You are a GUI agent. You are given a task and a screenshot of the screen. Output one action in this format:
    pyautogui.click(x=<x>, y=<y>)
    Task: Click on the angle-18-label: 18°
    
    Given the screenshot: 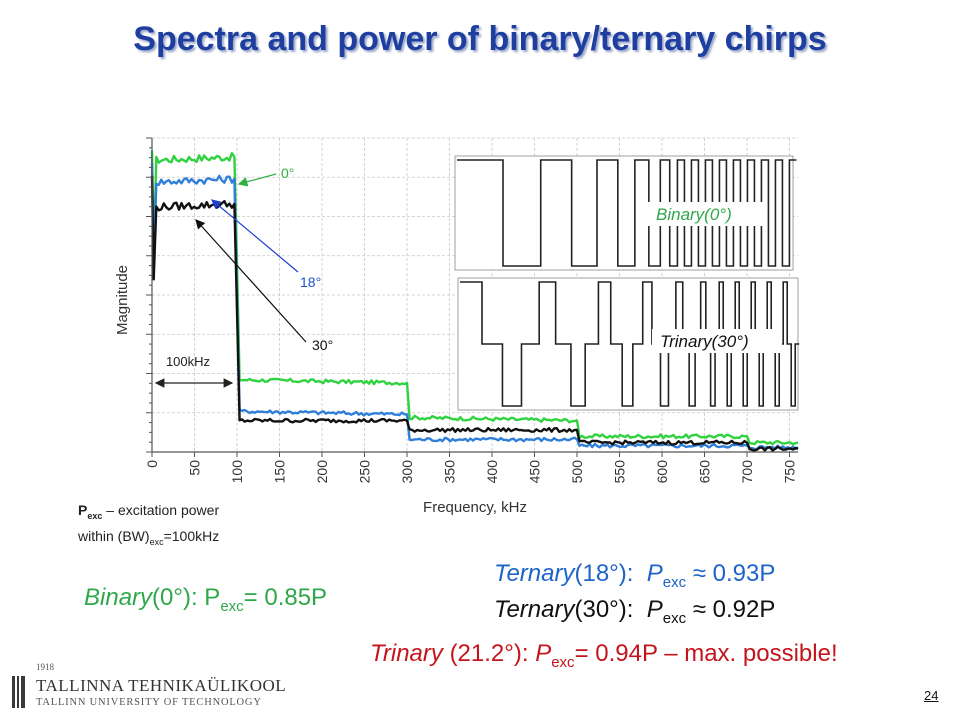 What is the action you would take?
    pyautogui.click(x=310, y=282)
    